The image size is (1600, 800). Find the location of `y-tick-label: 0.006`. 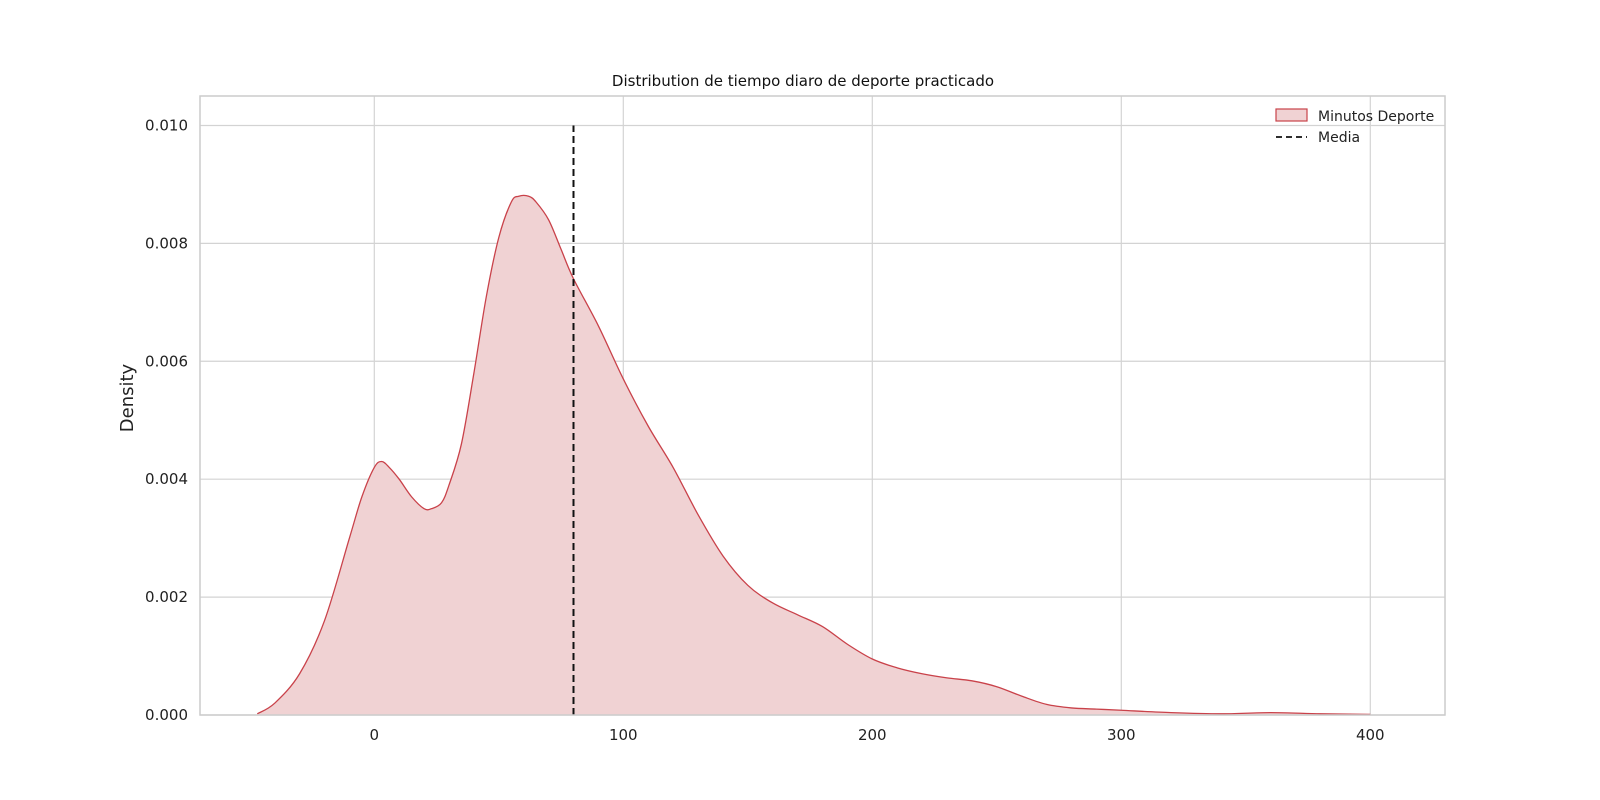

y-tick-label: 0.006 is located at coordinates (166, 361).